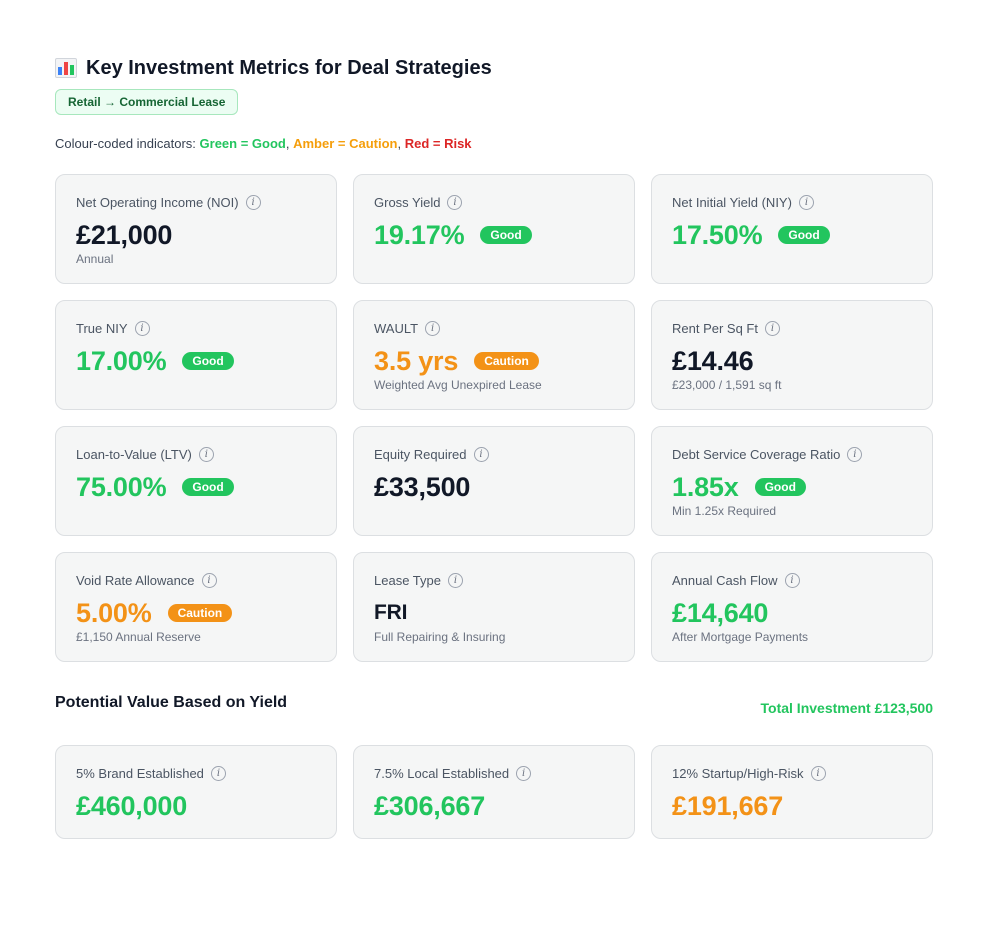 Image resolution: width=1000 pixels, height=945 pixels. I want to click on valuation-label: 7.5% Local Established, so click(442, 773).